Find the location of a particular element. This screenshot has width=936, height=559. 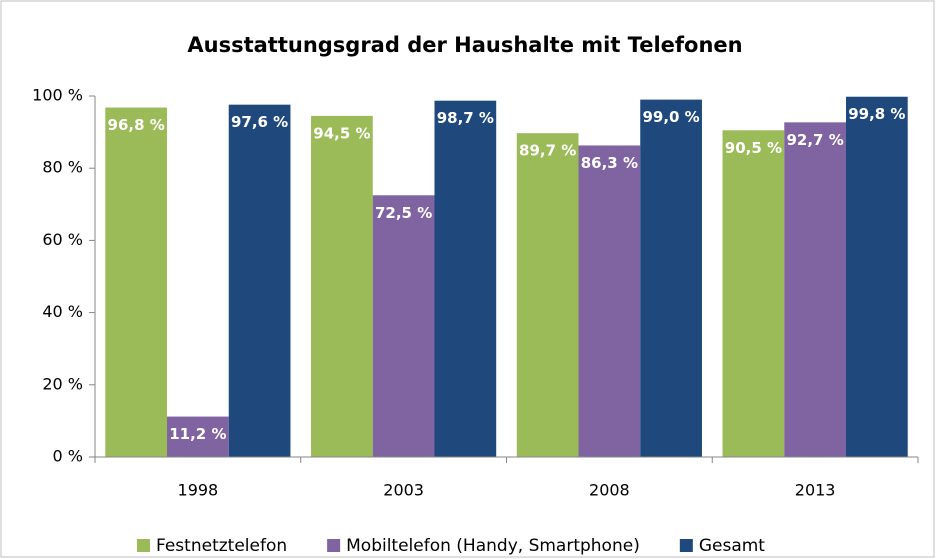

y-tick-label: 100 % is located at coordinates (57, 95).